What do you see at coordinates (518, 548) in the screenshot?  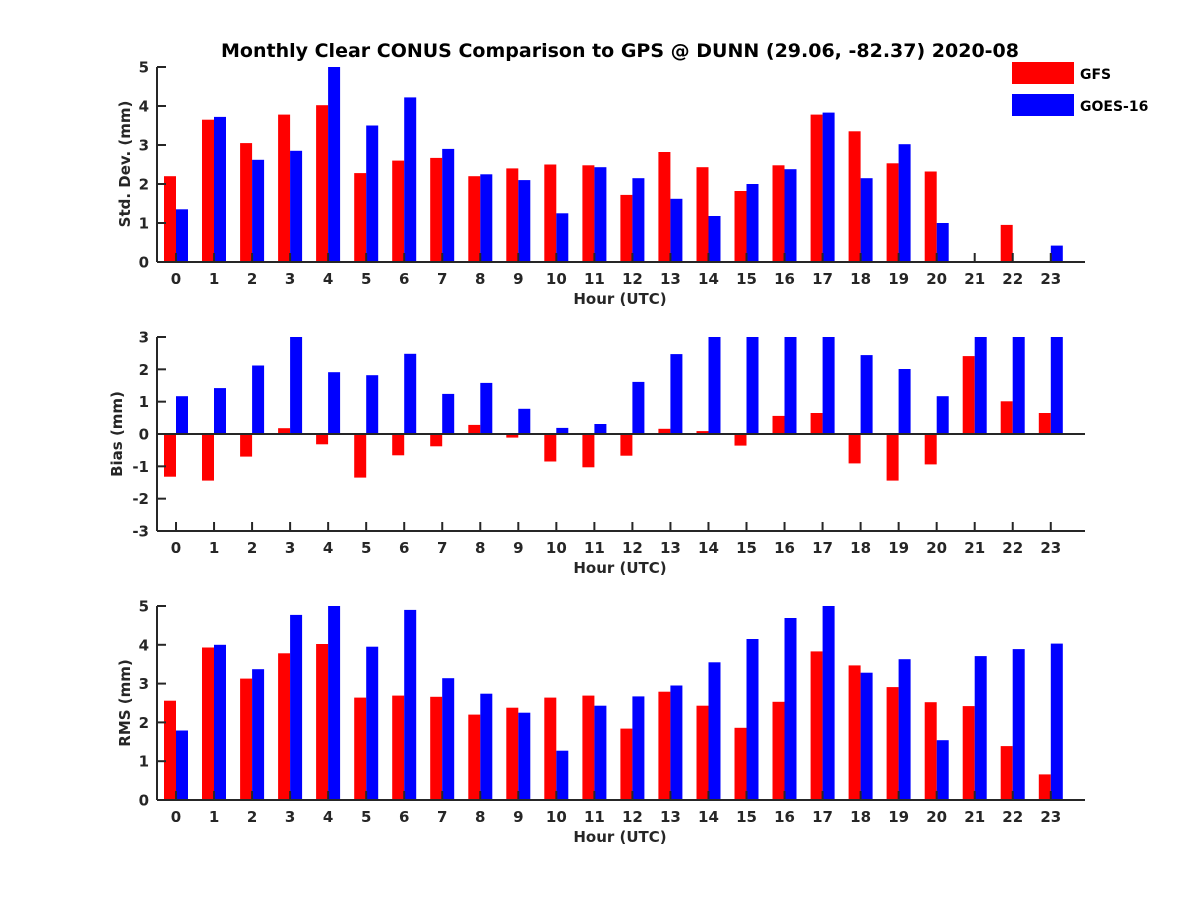 I see `xtick-label-bias: 9` at bounding box center [518, 548].